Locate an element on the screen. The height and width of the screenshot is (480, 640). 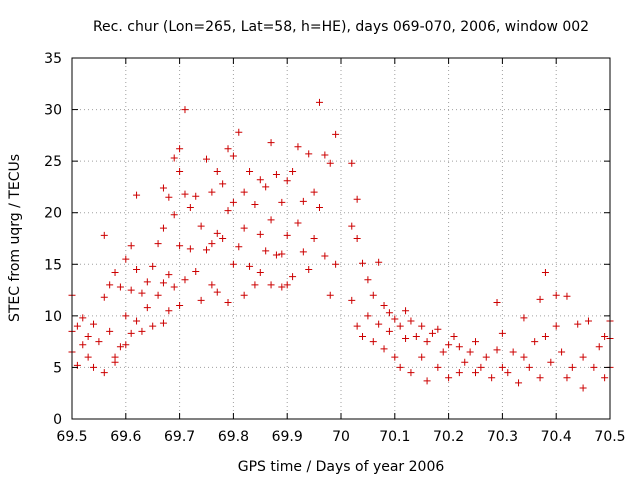
x-axis-label: GPS time / Days of year 2006 is located at coordinates (341, 467).